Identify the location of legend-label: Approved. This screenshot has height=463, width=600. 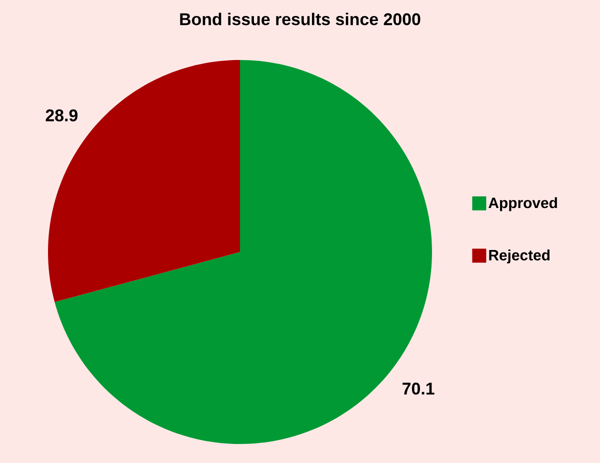
(522, 204).